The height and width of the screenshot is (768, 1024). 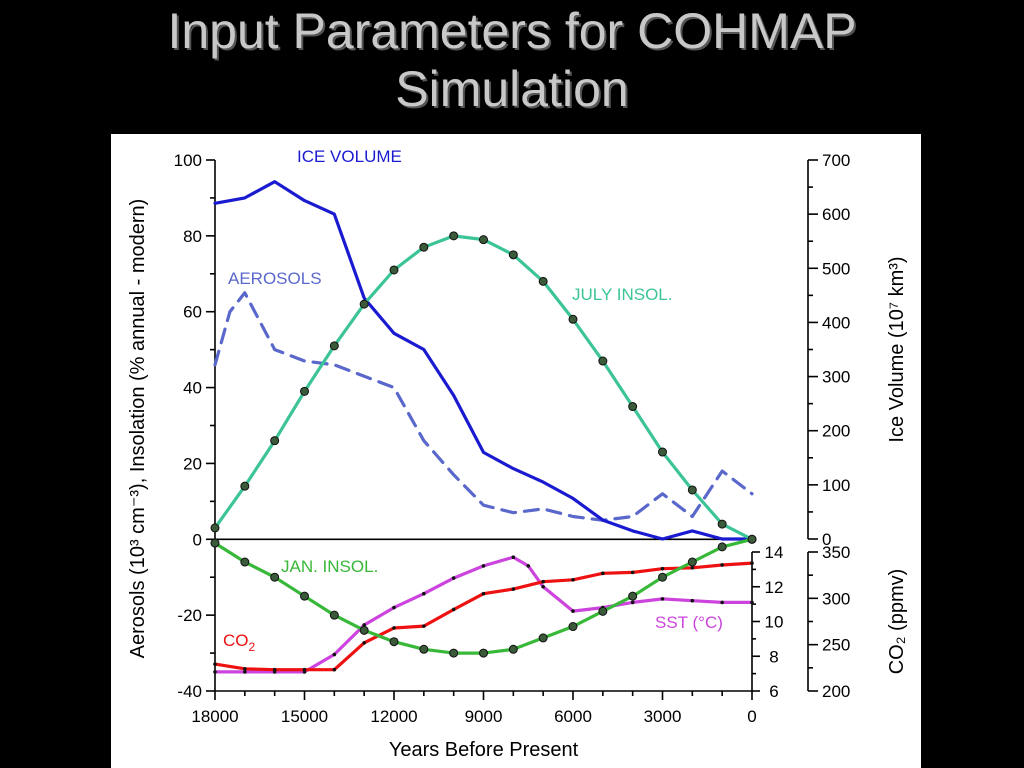 What do you see at coordinates (252, 647) in the screenshot?
I see `series-label-co2-sub: 2` at bounding box center [252, 647].